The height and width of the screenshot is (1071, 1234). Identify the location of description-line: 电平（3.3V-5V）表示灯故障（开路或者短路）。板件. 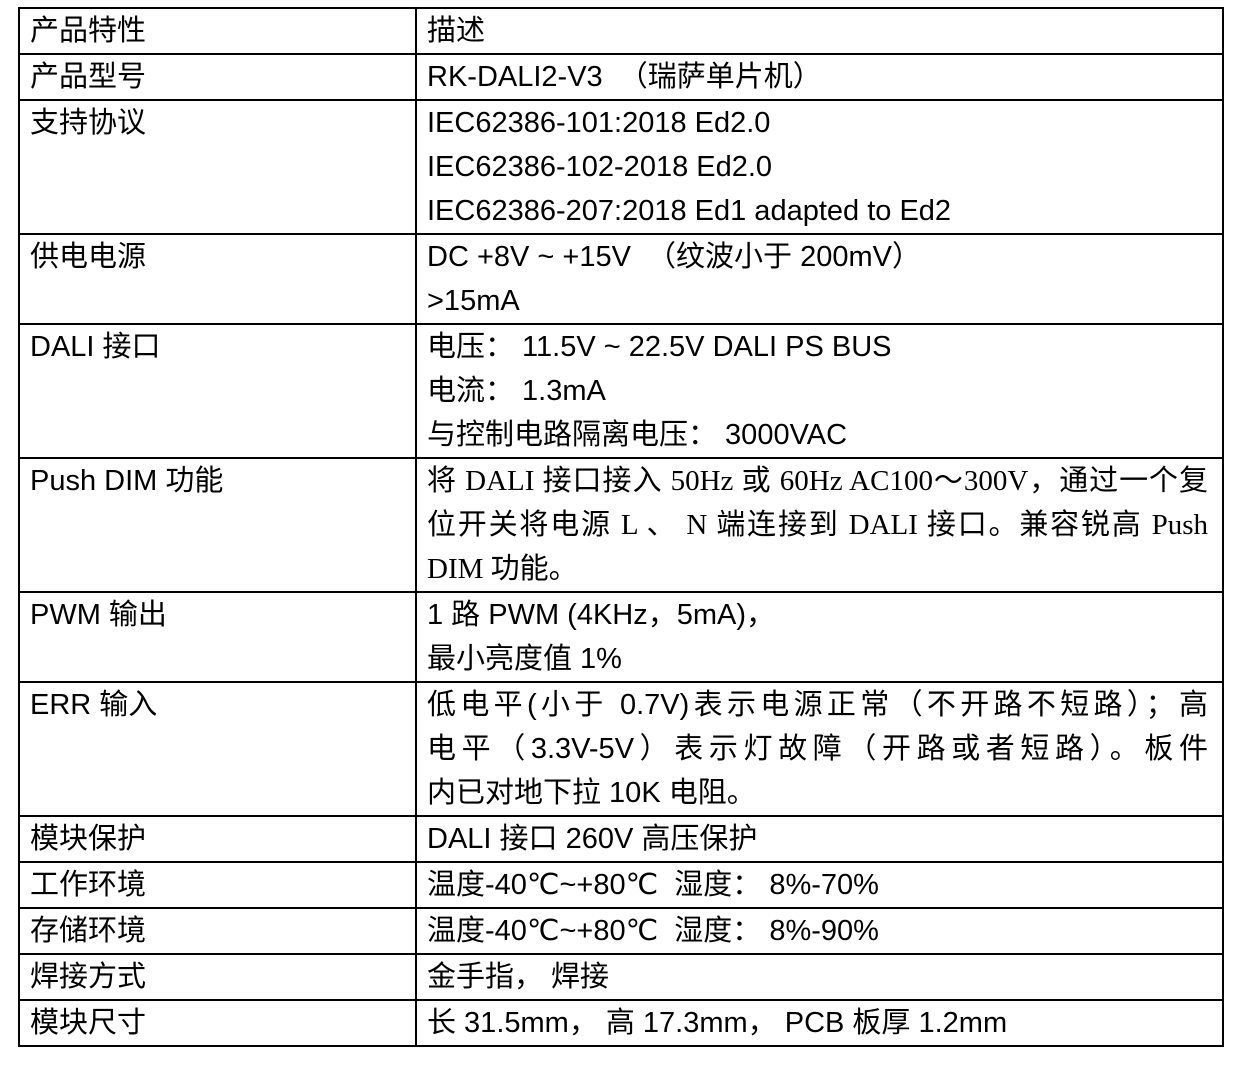
(817, 749).